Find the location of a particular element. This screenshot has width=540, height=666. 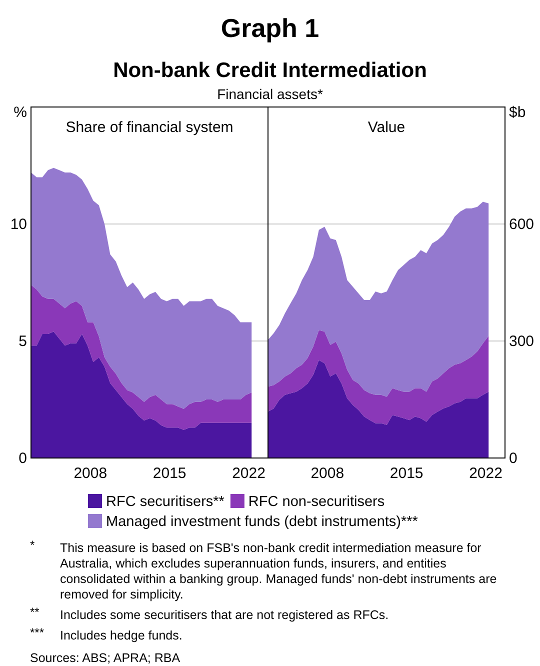

y-tick-label: 600 is located at coordinates (521, 224).